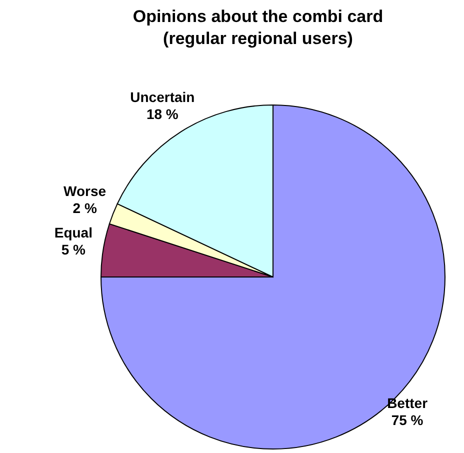 Image resolution: width=464 pixels, height=453 pixels. Describe the element at coordinates (162, 114) in the screenshot. I see `data-label: 18 %` at that location.